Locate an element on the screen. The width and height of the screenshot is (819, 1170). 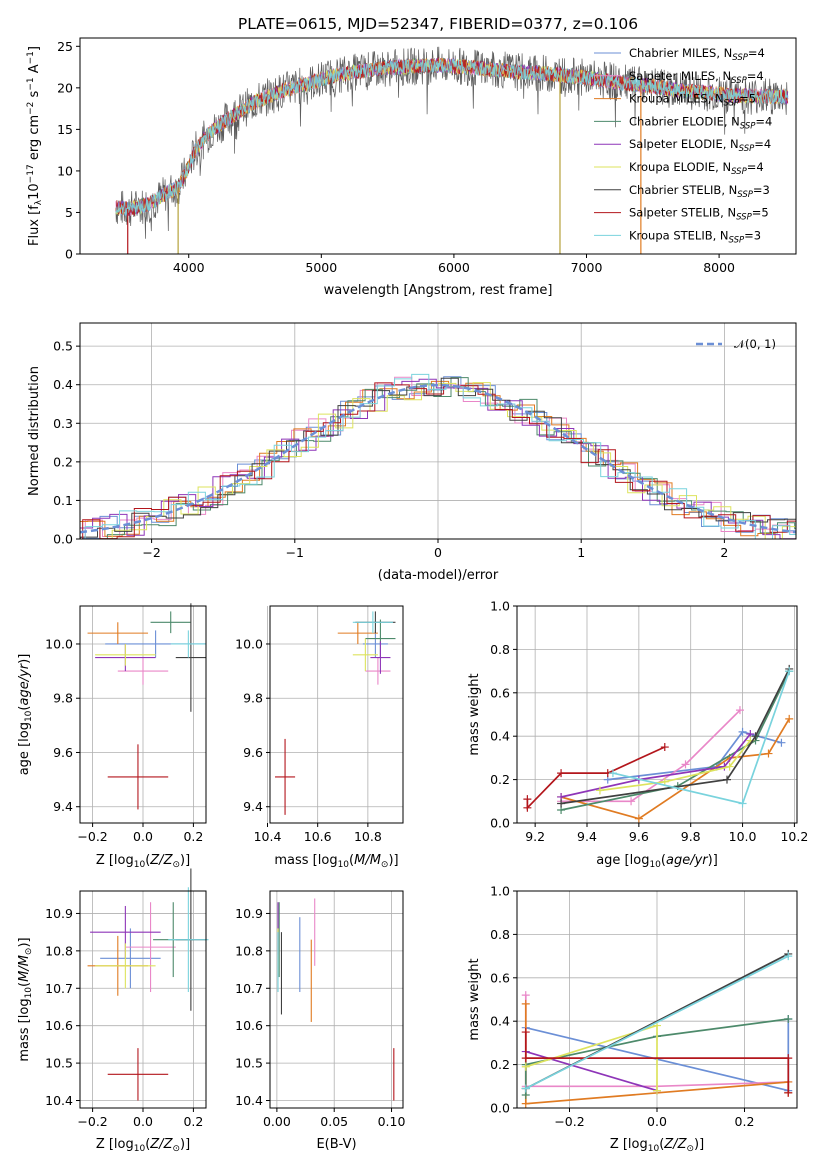
legend-entry: Chabrier MILES, NSSP=4 is located at coordinates (697, 54).